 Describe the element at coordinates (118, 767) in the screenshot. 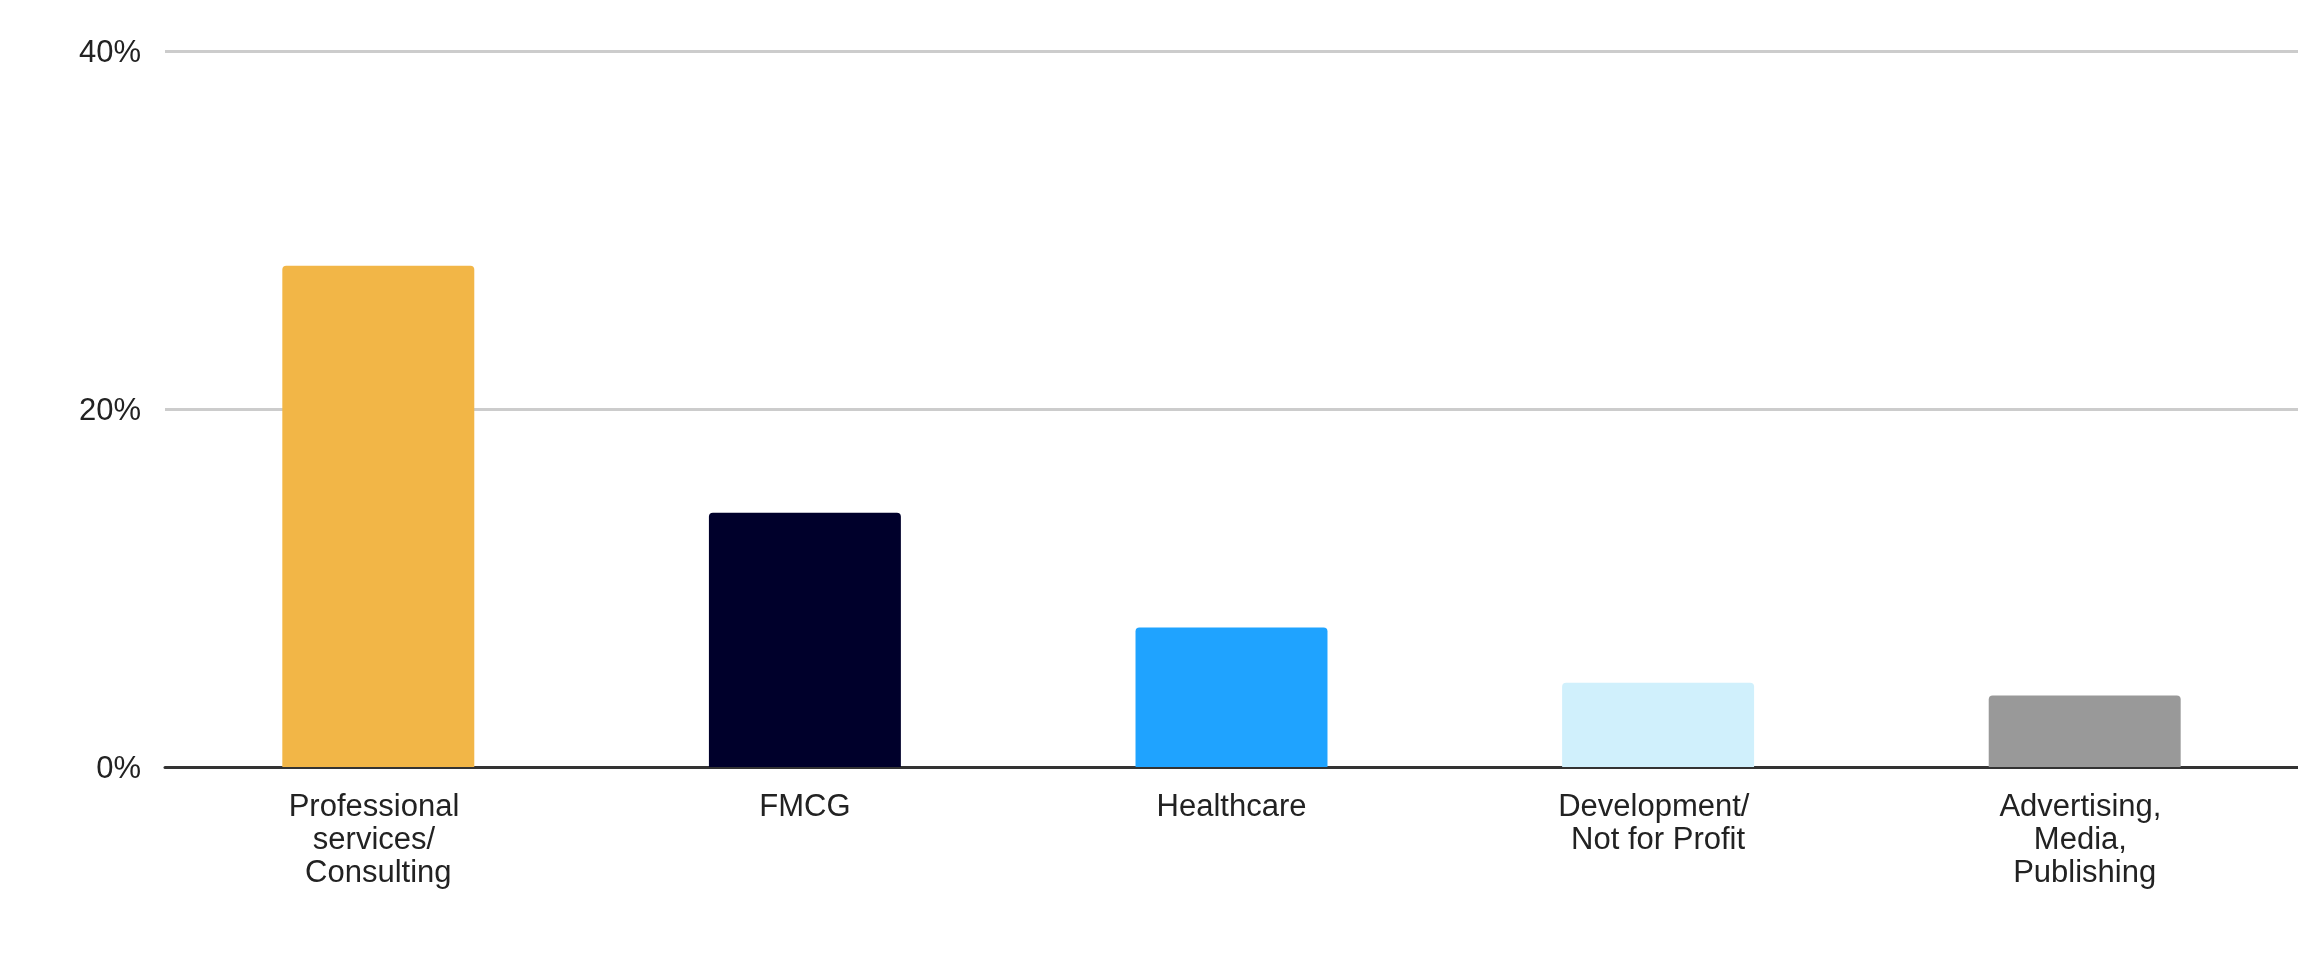

I see `y-tick-label: 0%` at that location.